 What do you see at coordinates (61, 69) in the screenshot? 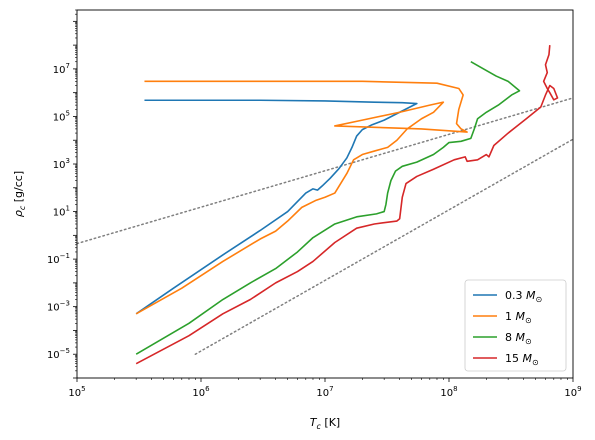
I see `y-tick-label: 10⁷` at bounding box center [61, 69].